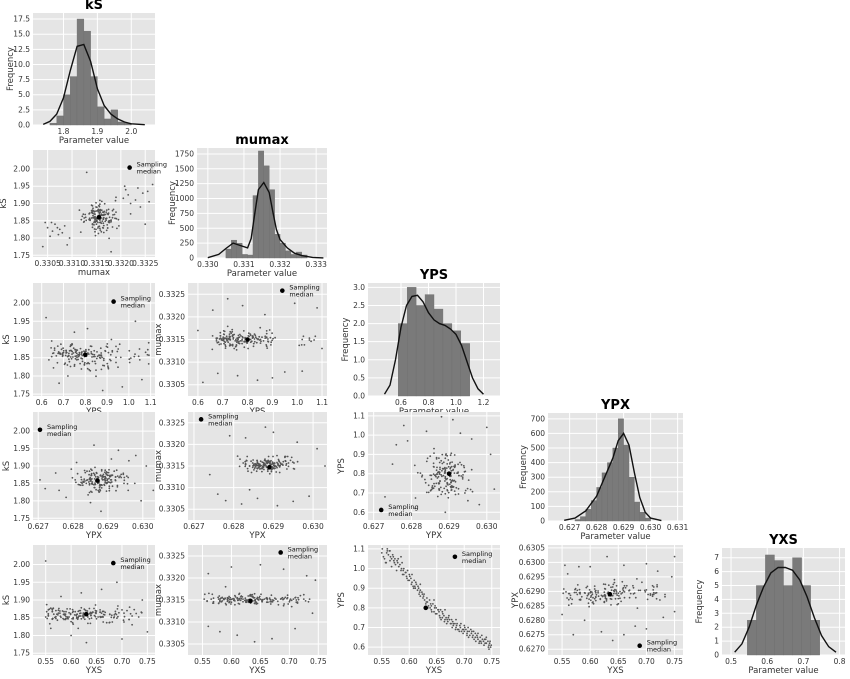 Image resolution: width=850 pixels, height=679 pixels. Describe the element at coordinates (615, 467) in the screenshot. I see `hist-YPX-panel` at that location.